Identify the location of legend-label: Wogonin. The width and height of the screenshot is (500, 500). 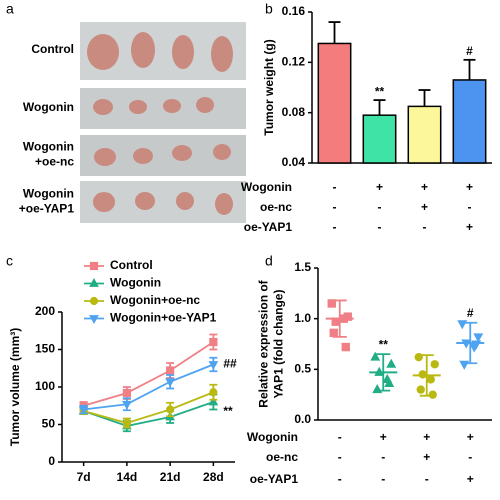
(135, 283).